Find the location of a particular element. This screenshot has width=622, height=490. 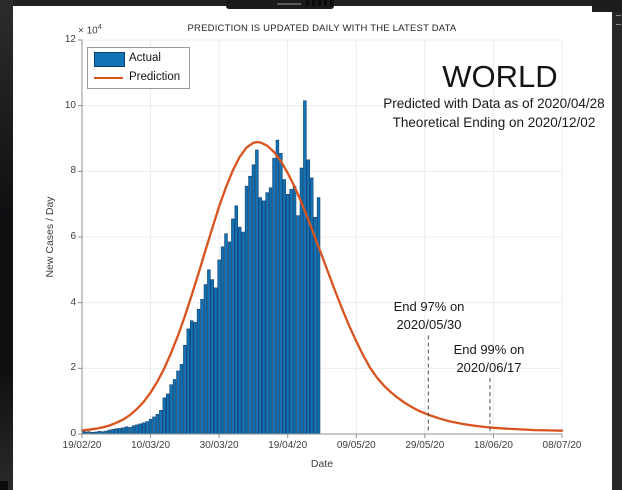

window-tab-fragment is located at coordinates (280, 4).